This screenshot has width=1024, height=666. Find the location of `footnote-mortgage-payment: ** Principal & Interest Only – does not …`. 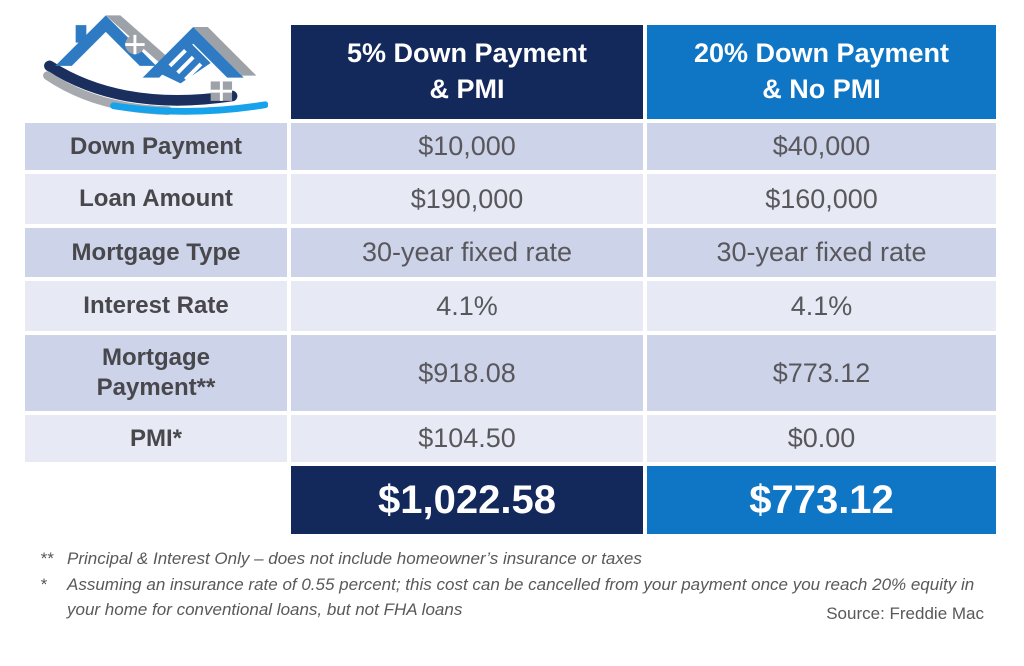

footnote-mortgage-payment: ** Principal & Interest Only – does not … is located at coordinates (515, 559).